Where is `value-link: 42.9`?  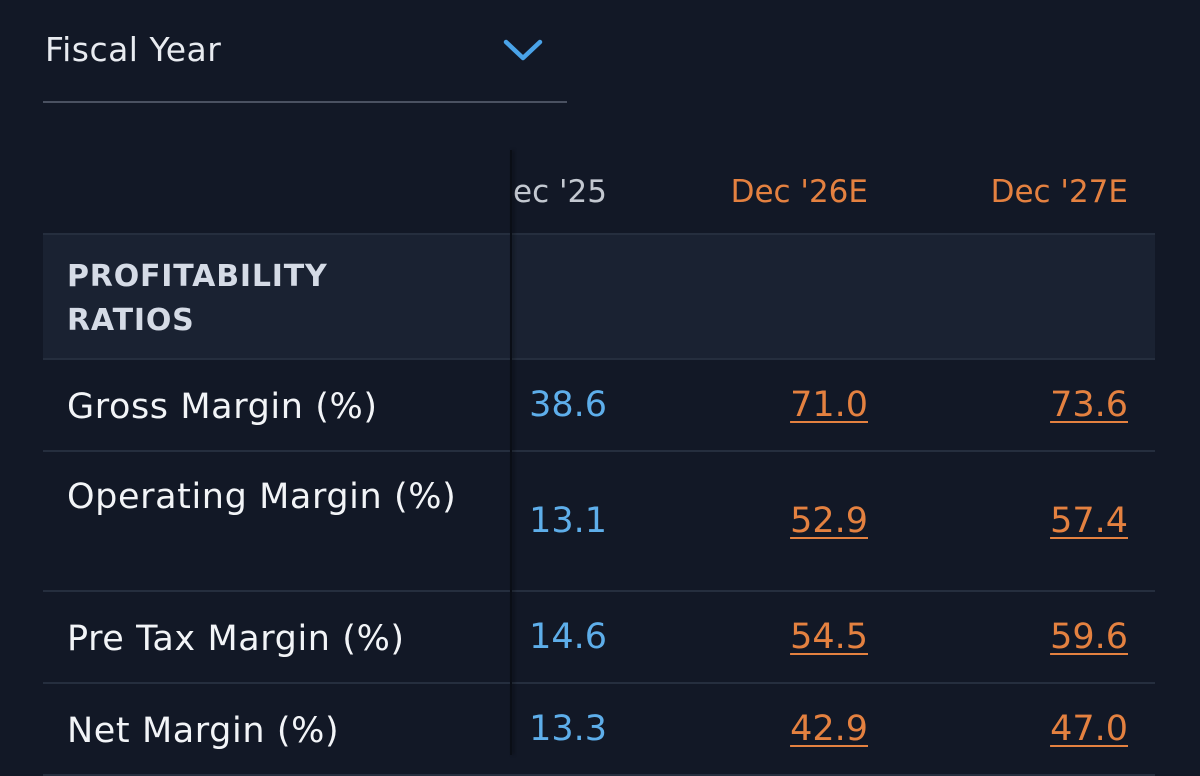
value-link: 42.9 is located at coordinates (829, 729).